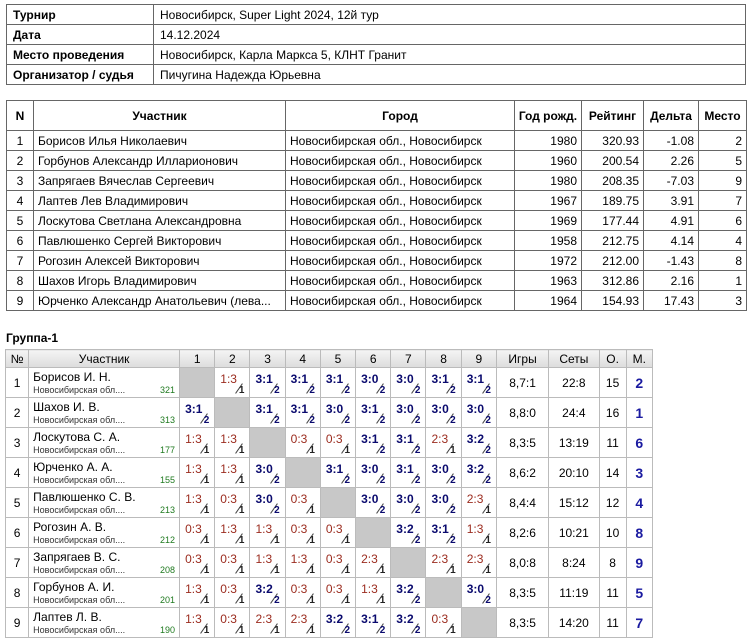 The width and height of the screenshot is (750, 644). What do you see at coordinates (722, 140) in the screenshot?
I see `place: 2` at bounding box center [722, 140].